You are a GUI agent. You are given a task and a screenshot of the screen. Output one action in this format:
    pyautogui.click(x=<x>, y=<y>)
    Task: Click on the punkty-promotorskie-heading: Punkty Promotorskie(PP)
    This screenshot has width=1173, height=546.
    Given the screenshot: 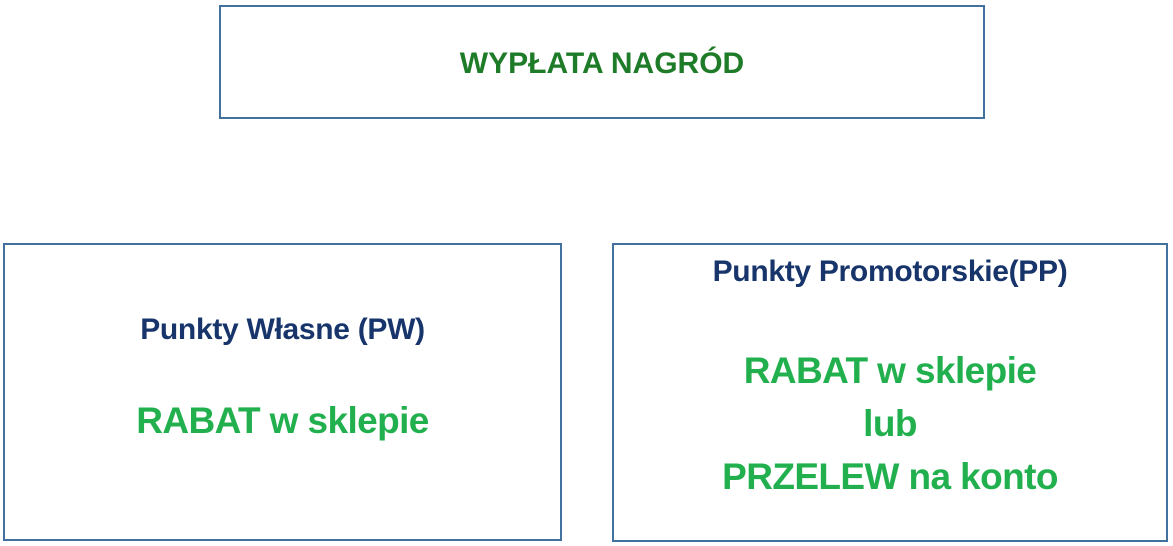 What is the action you would take?
    pyautogui.click(x=890, y=271)
    